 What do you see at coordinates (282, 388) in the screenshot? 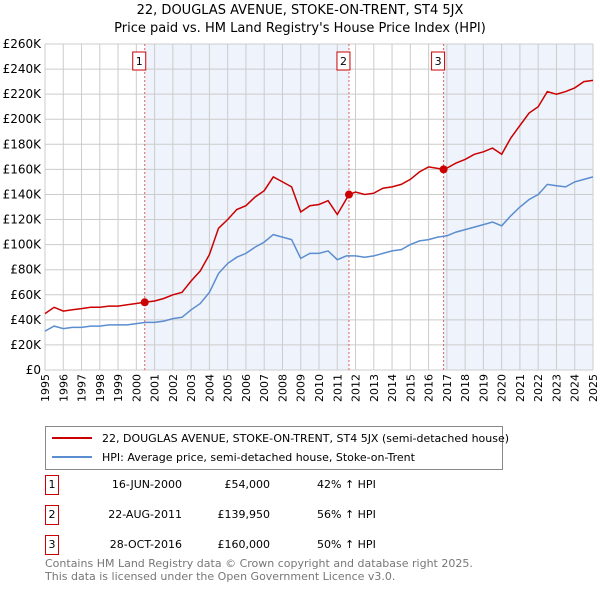
I see `x-tick-label: 2008` at bounding box center [282, 388].